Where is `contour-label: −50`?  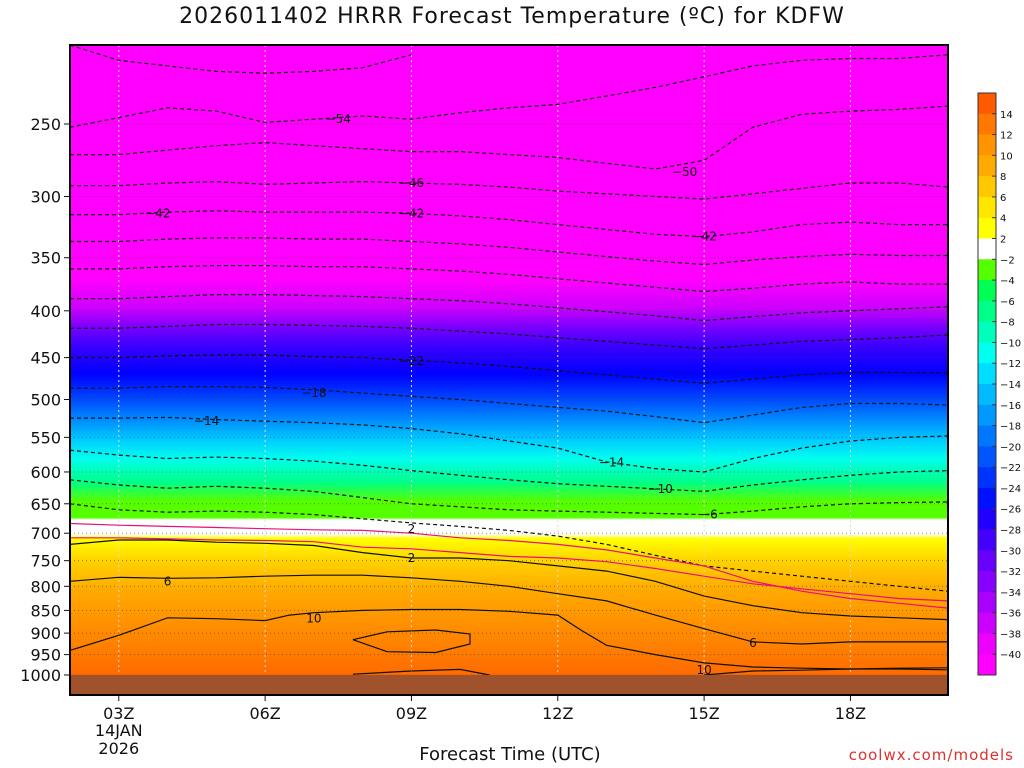 contour-label: −50 is located at coordinates (684, 172).